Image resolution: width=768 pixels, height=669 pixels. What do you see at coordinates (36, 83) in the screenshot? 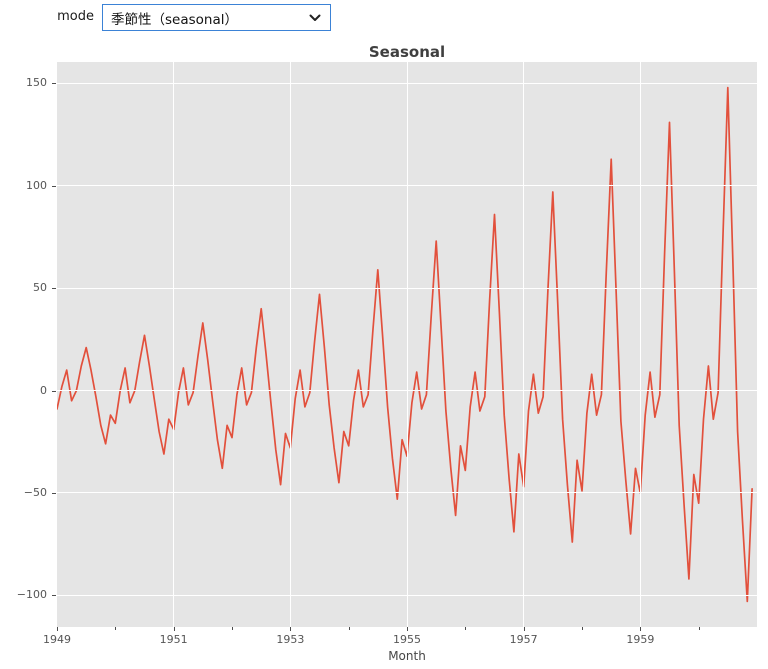
I see `y-tick-label: 150` at bounding box center [36, 83].